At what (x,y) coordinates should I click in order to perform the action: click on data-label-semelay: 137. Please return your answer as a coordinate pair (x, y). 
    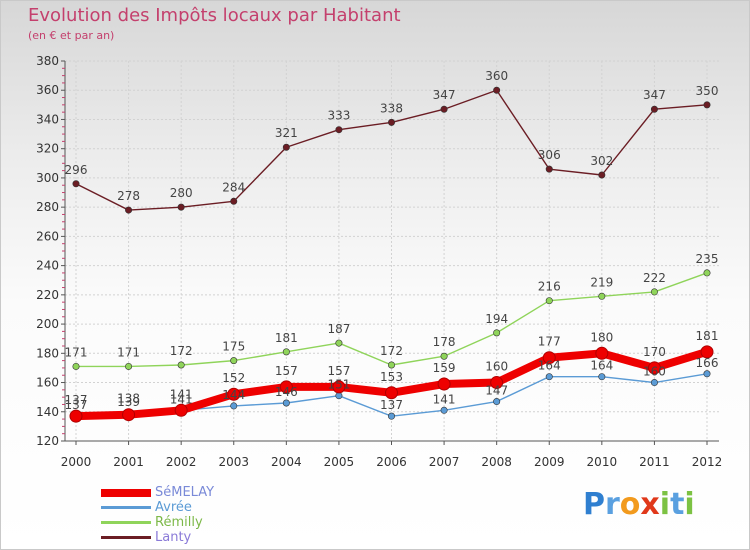
    Looking at the image, I should click on (76, 400).